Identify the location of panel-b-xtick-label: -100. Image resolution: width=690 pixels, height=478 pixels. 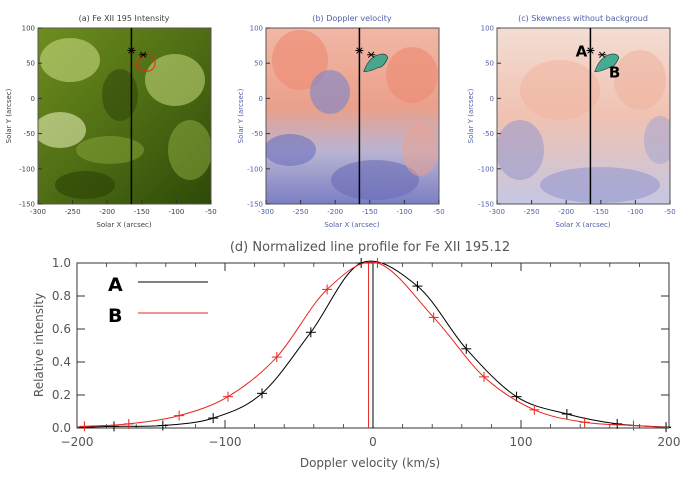
(404, 212).